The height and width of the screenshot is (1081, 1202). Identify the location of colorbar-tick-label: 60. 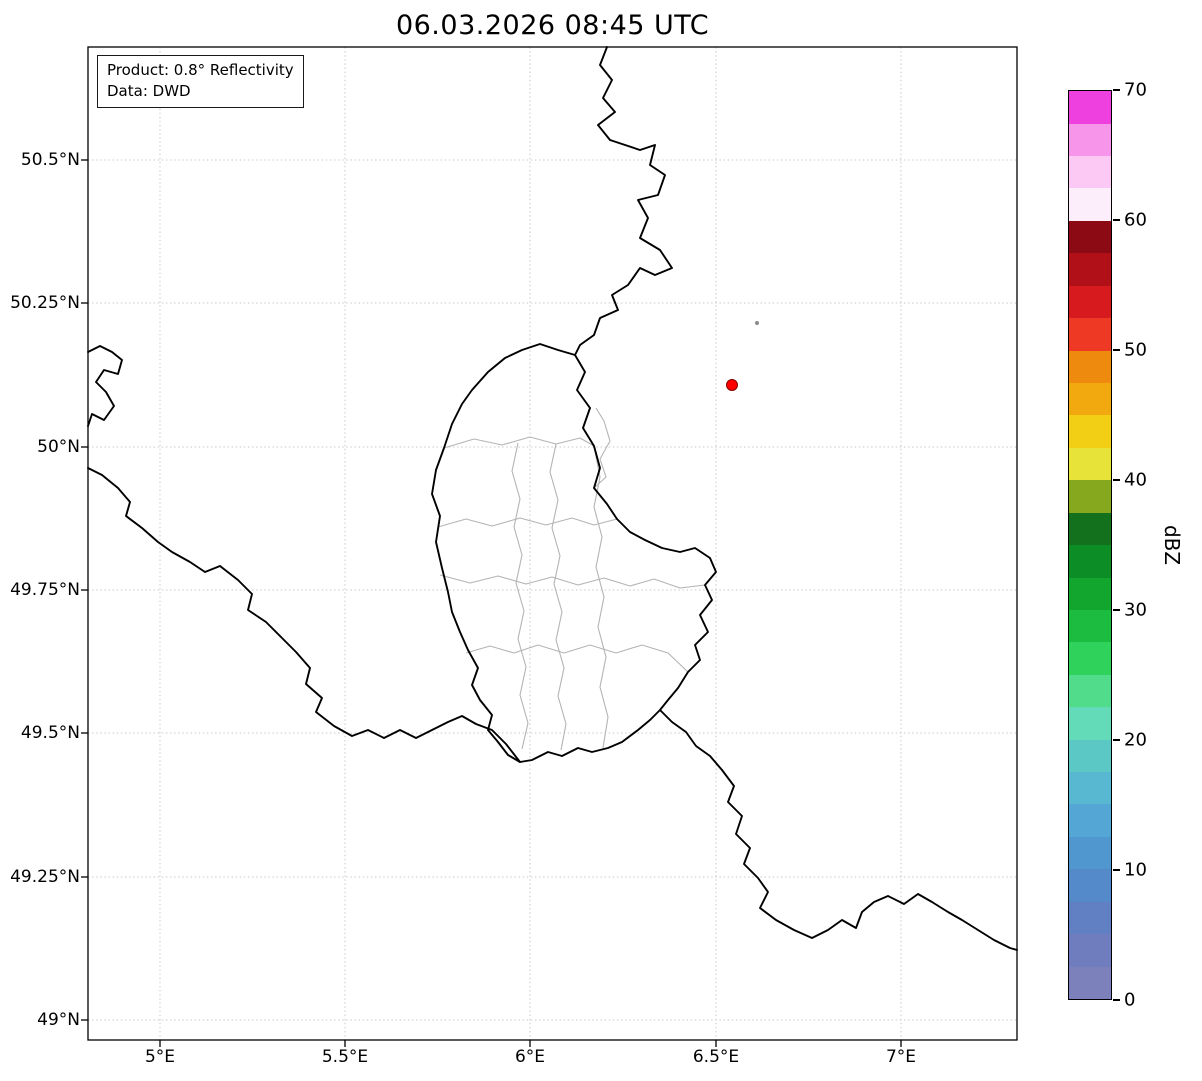
(1135, 220).